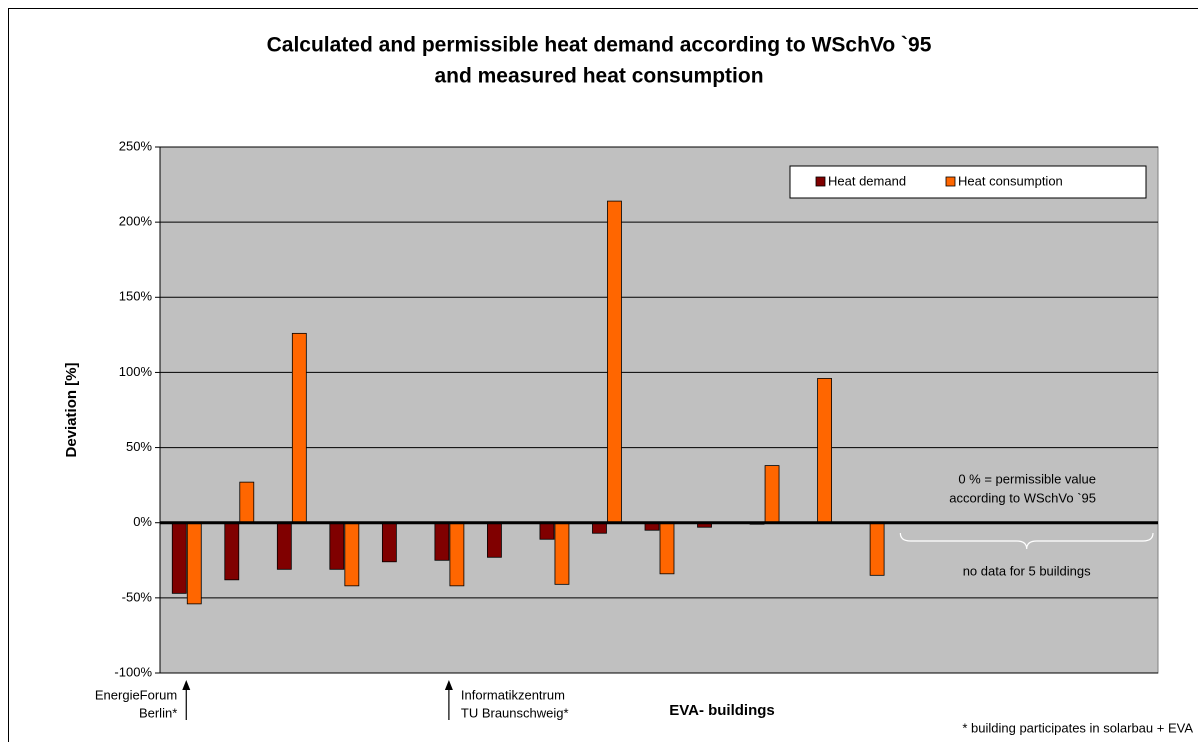 Image resolution: width=1198 pixels, height=742 pixels. I want to click on y-tick-label: -100%, so click(133, 671).